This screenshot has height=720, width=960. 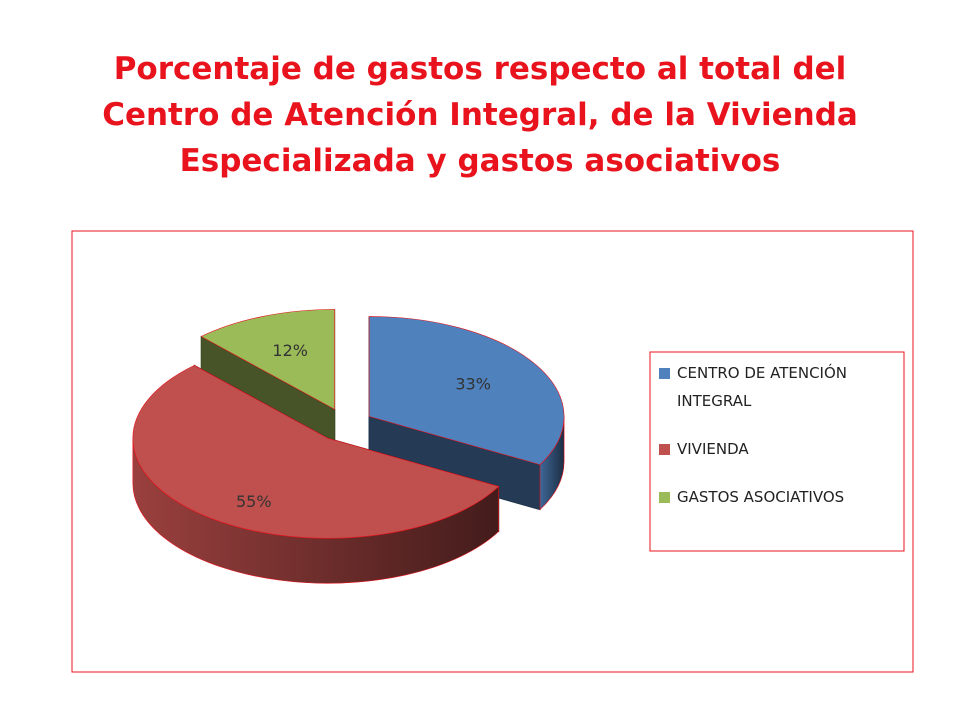 I want to click on legend-item: GASTOS ASOCIATIVOS, so click(x=777, y=497).